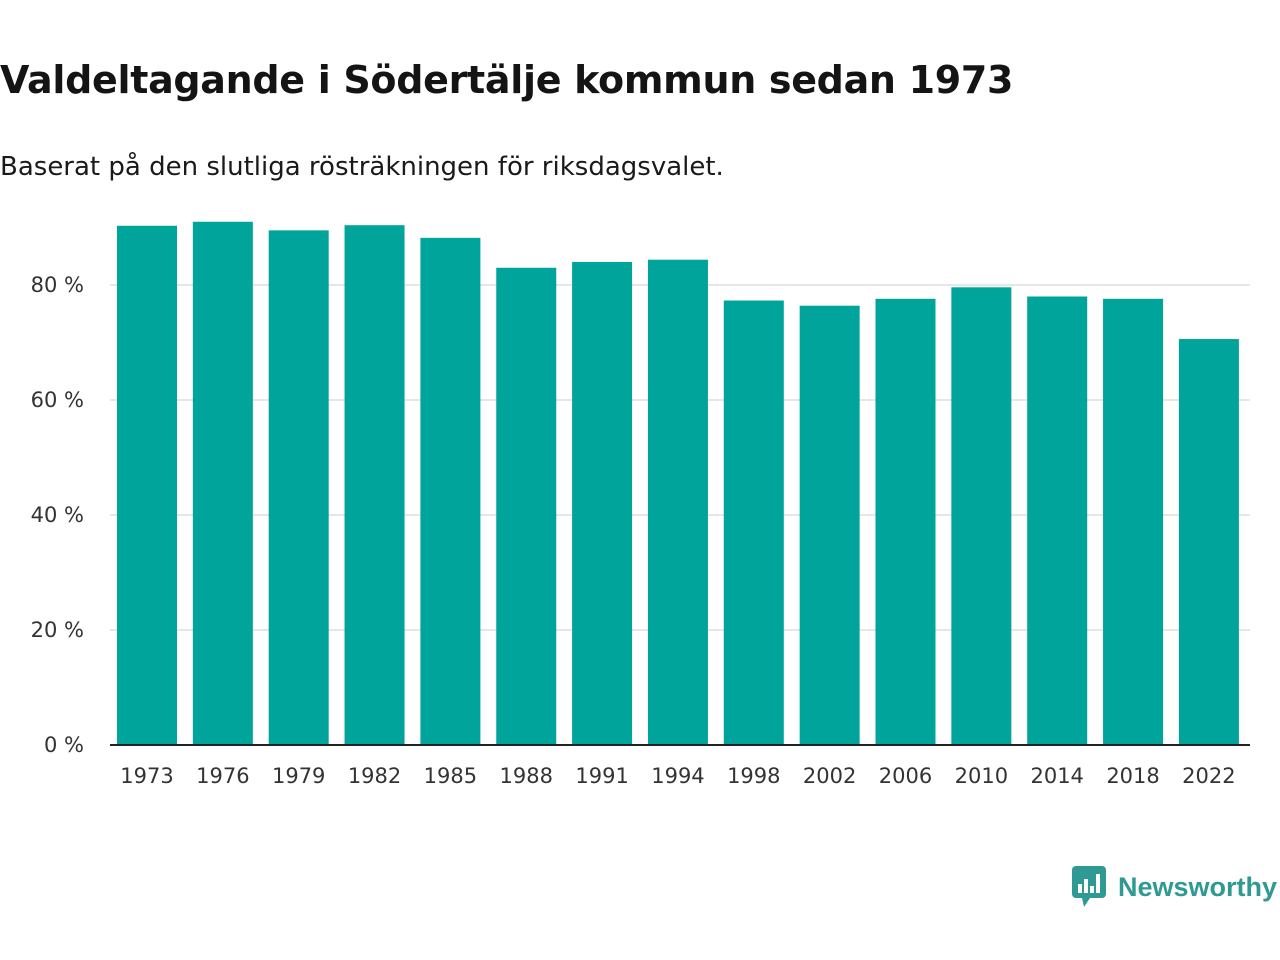 Image resolution: width=1280 pixels, height=960 pixels. I want to click on bar-1982, so click(374, 485).